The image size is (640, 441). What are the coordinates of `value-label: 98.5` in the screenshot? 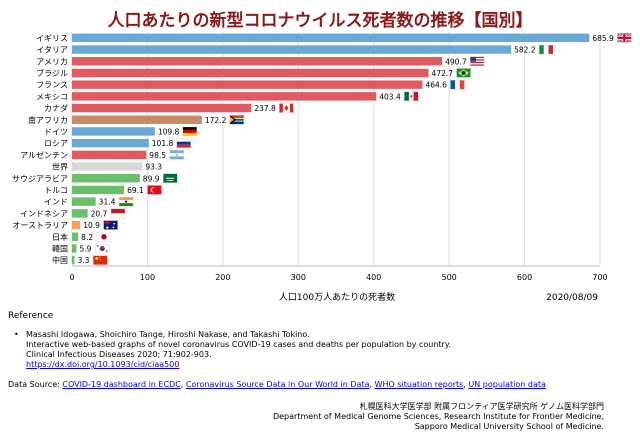 It's located at (157, 155).